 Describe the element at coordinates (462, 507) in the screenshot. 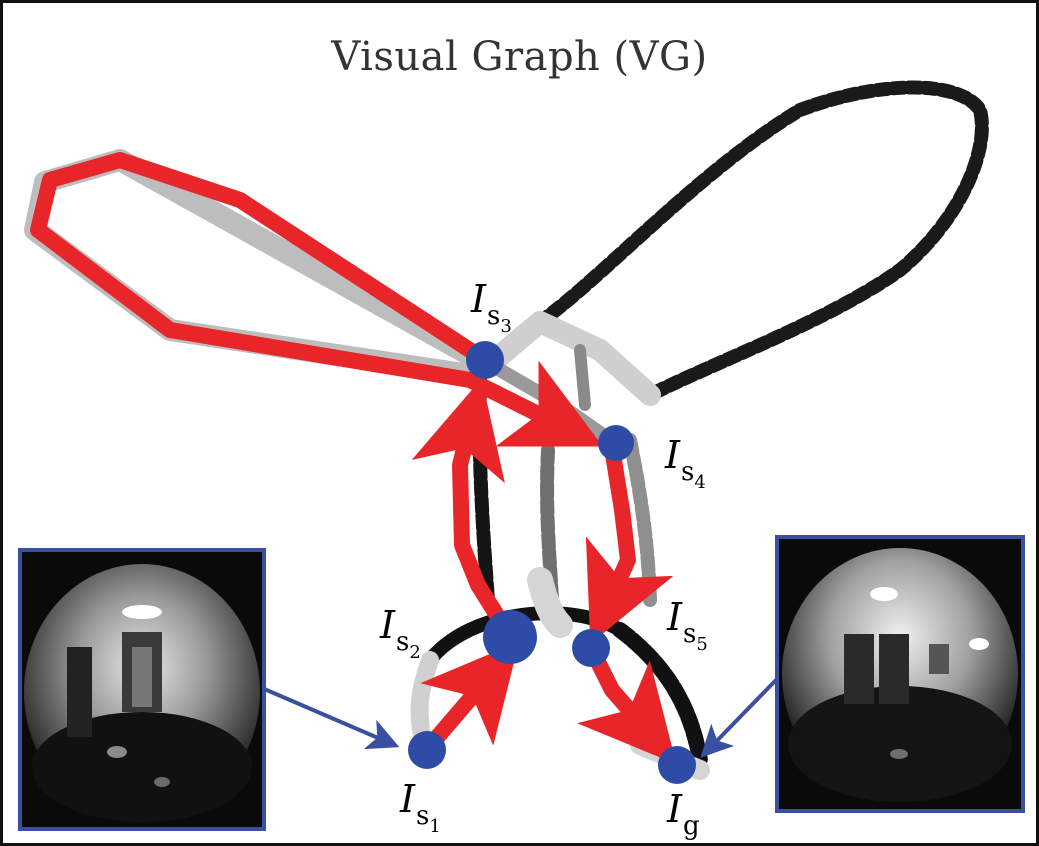

I see `red-arrow-s2-s3` at that location.